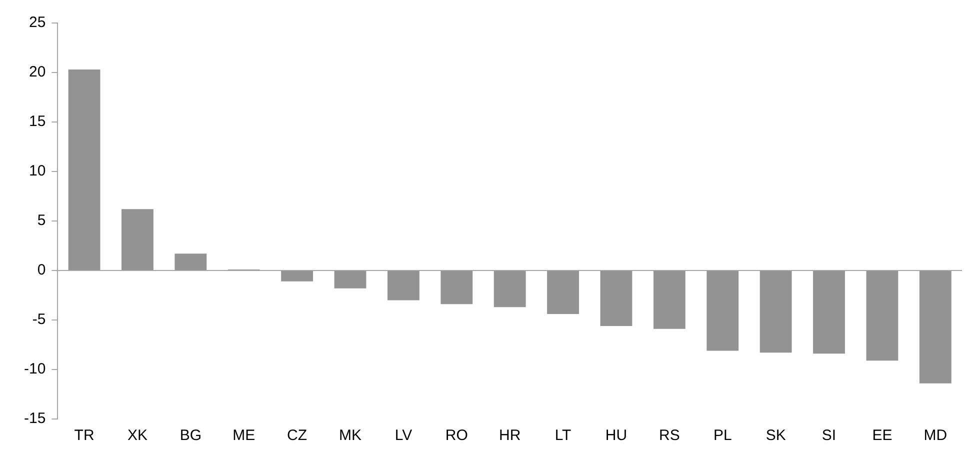  I want to click on x-tick-label: PL, so click(722, 435).